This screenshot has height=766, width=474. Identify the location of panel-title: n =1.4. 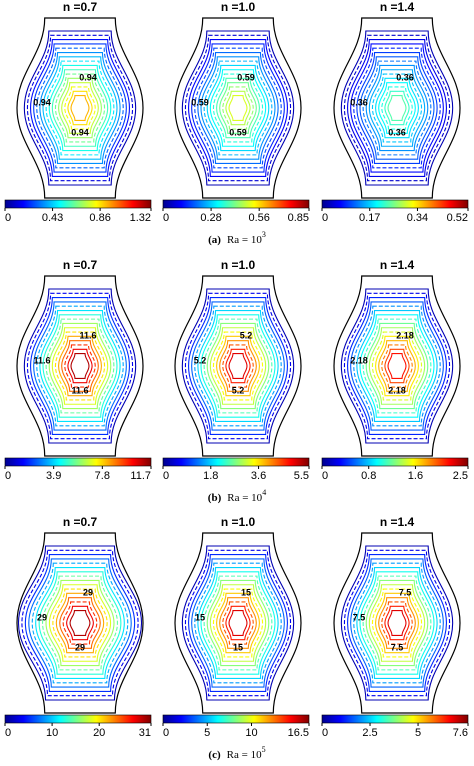
(397, 522).